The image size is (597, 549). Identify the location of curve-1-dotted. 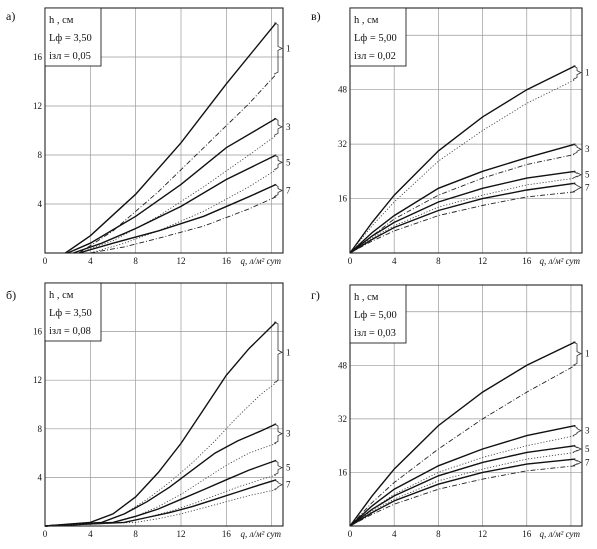
(160, 454).